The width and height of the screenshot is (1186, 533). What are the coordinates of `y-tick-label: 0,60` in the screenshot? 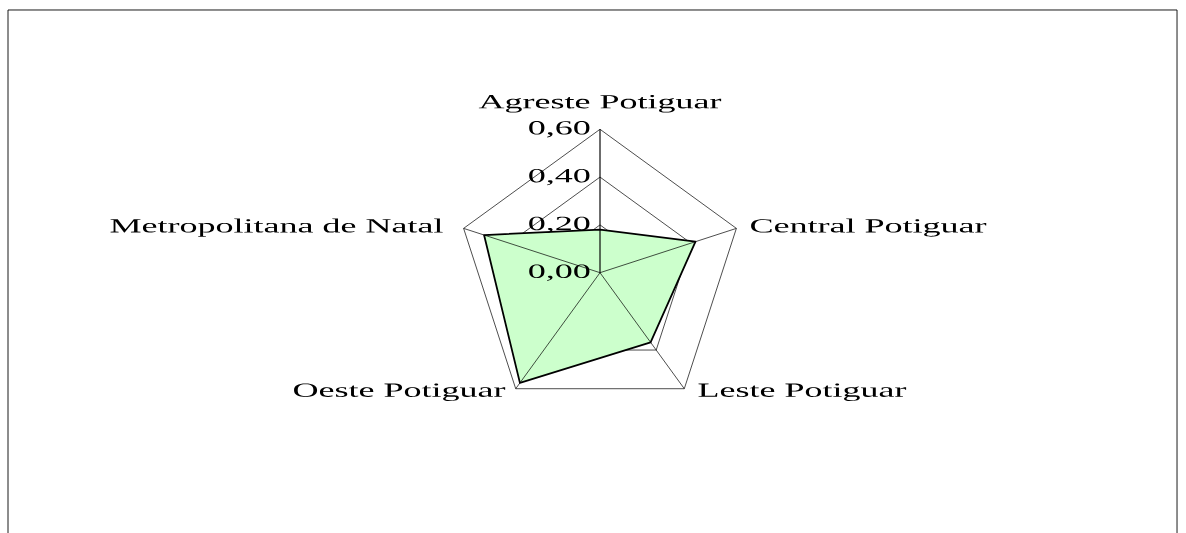 It's located at (559, 129).